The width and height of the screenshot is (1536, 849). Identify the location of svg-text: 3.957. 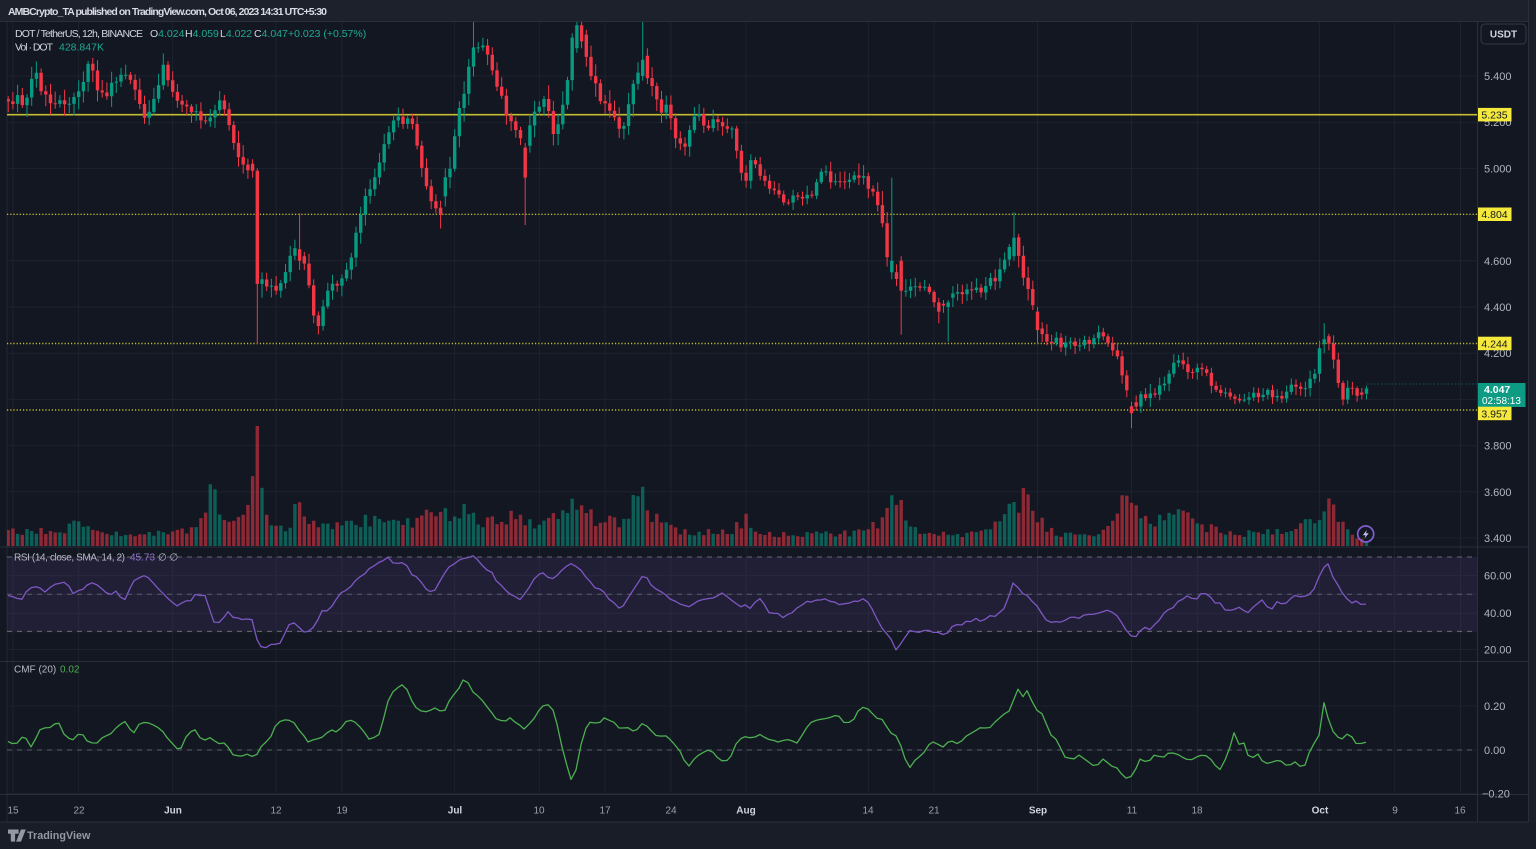
(1494, 414).